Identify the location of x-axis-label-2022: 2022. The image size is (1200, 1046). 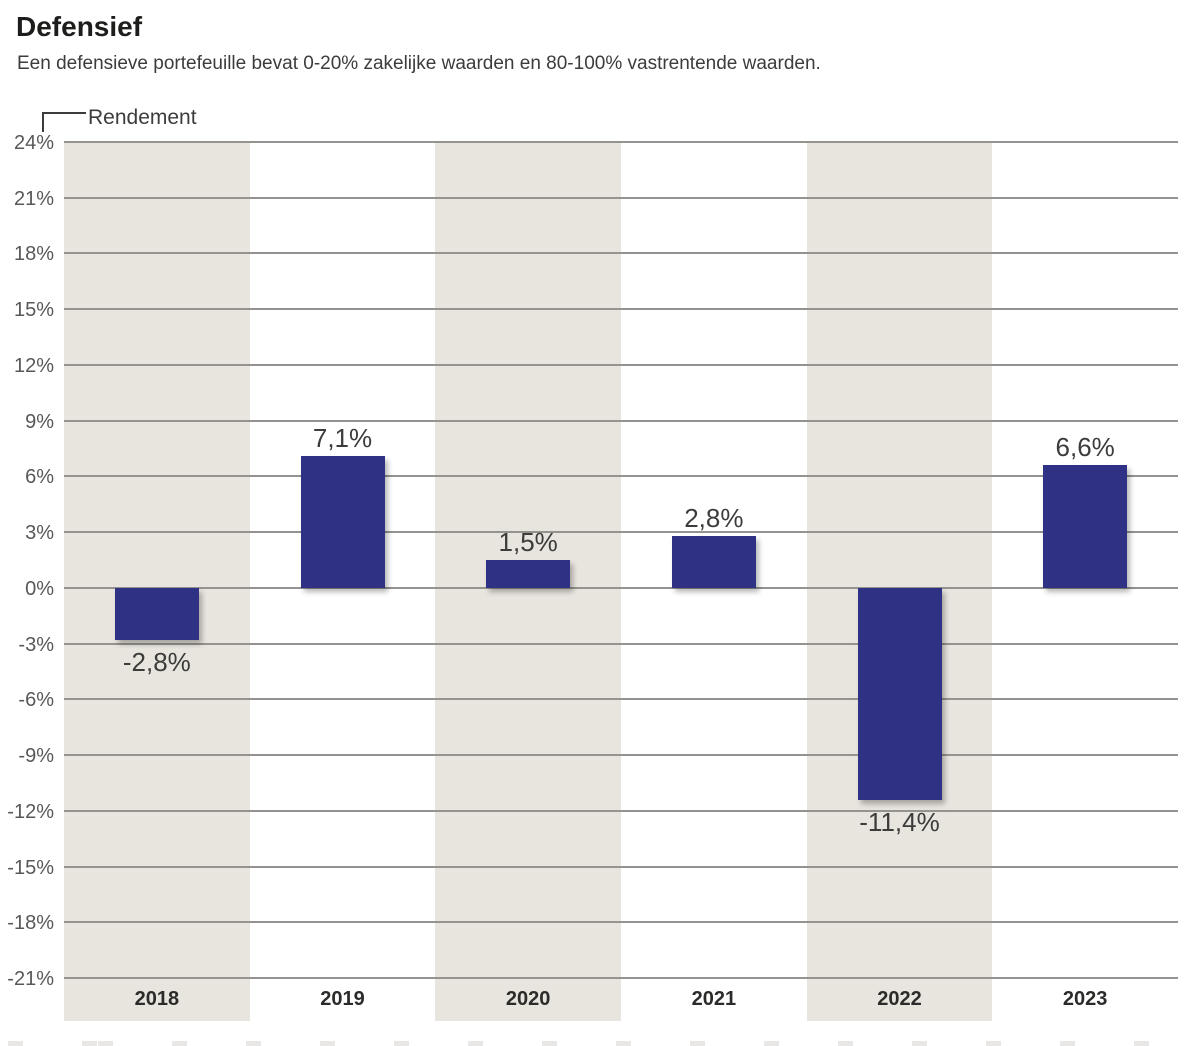
(899, 999).